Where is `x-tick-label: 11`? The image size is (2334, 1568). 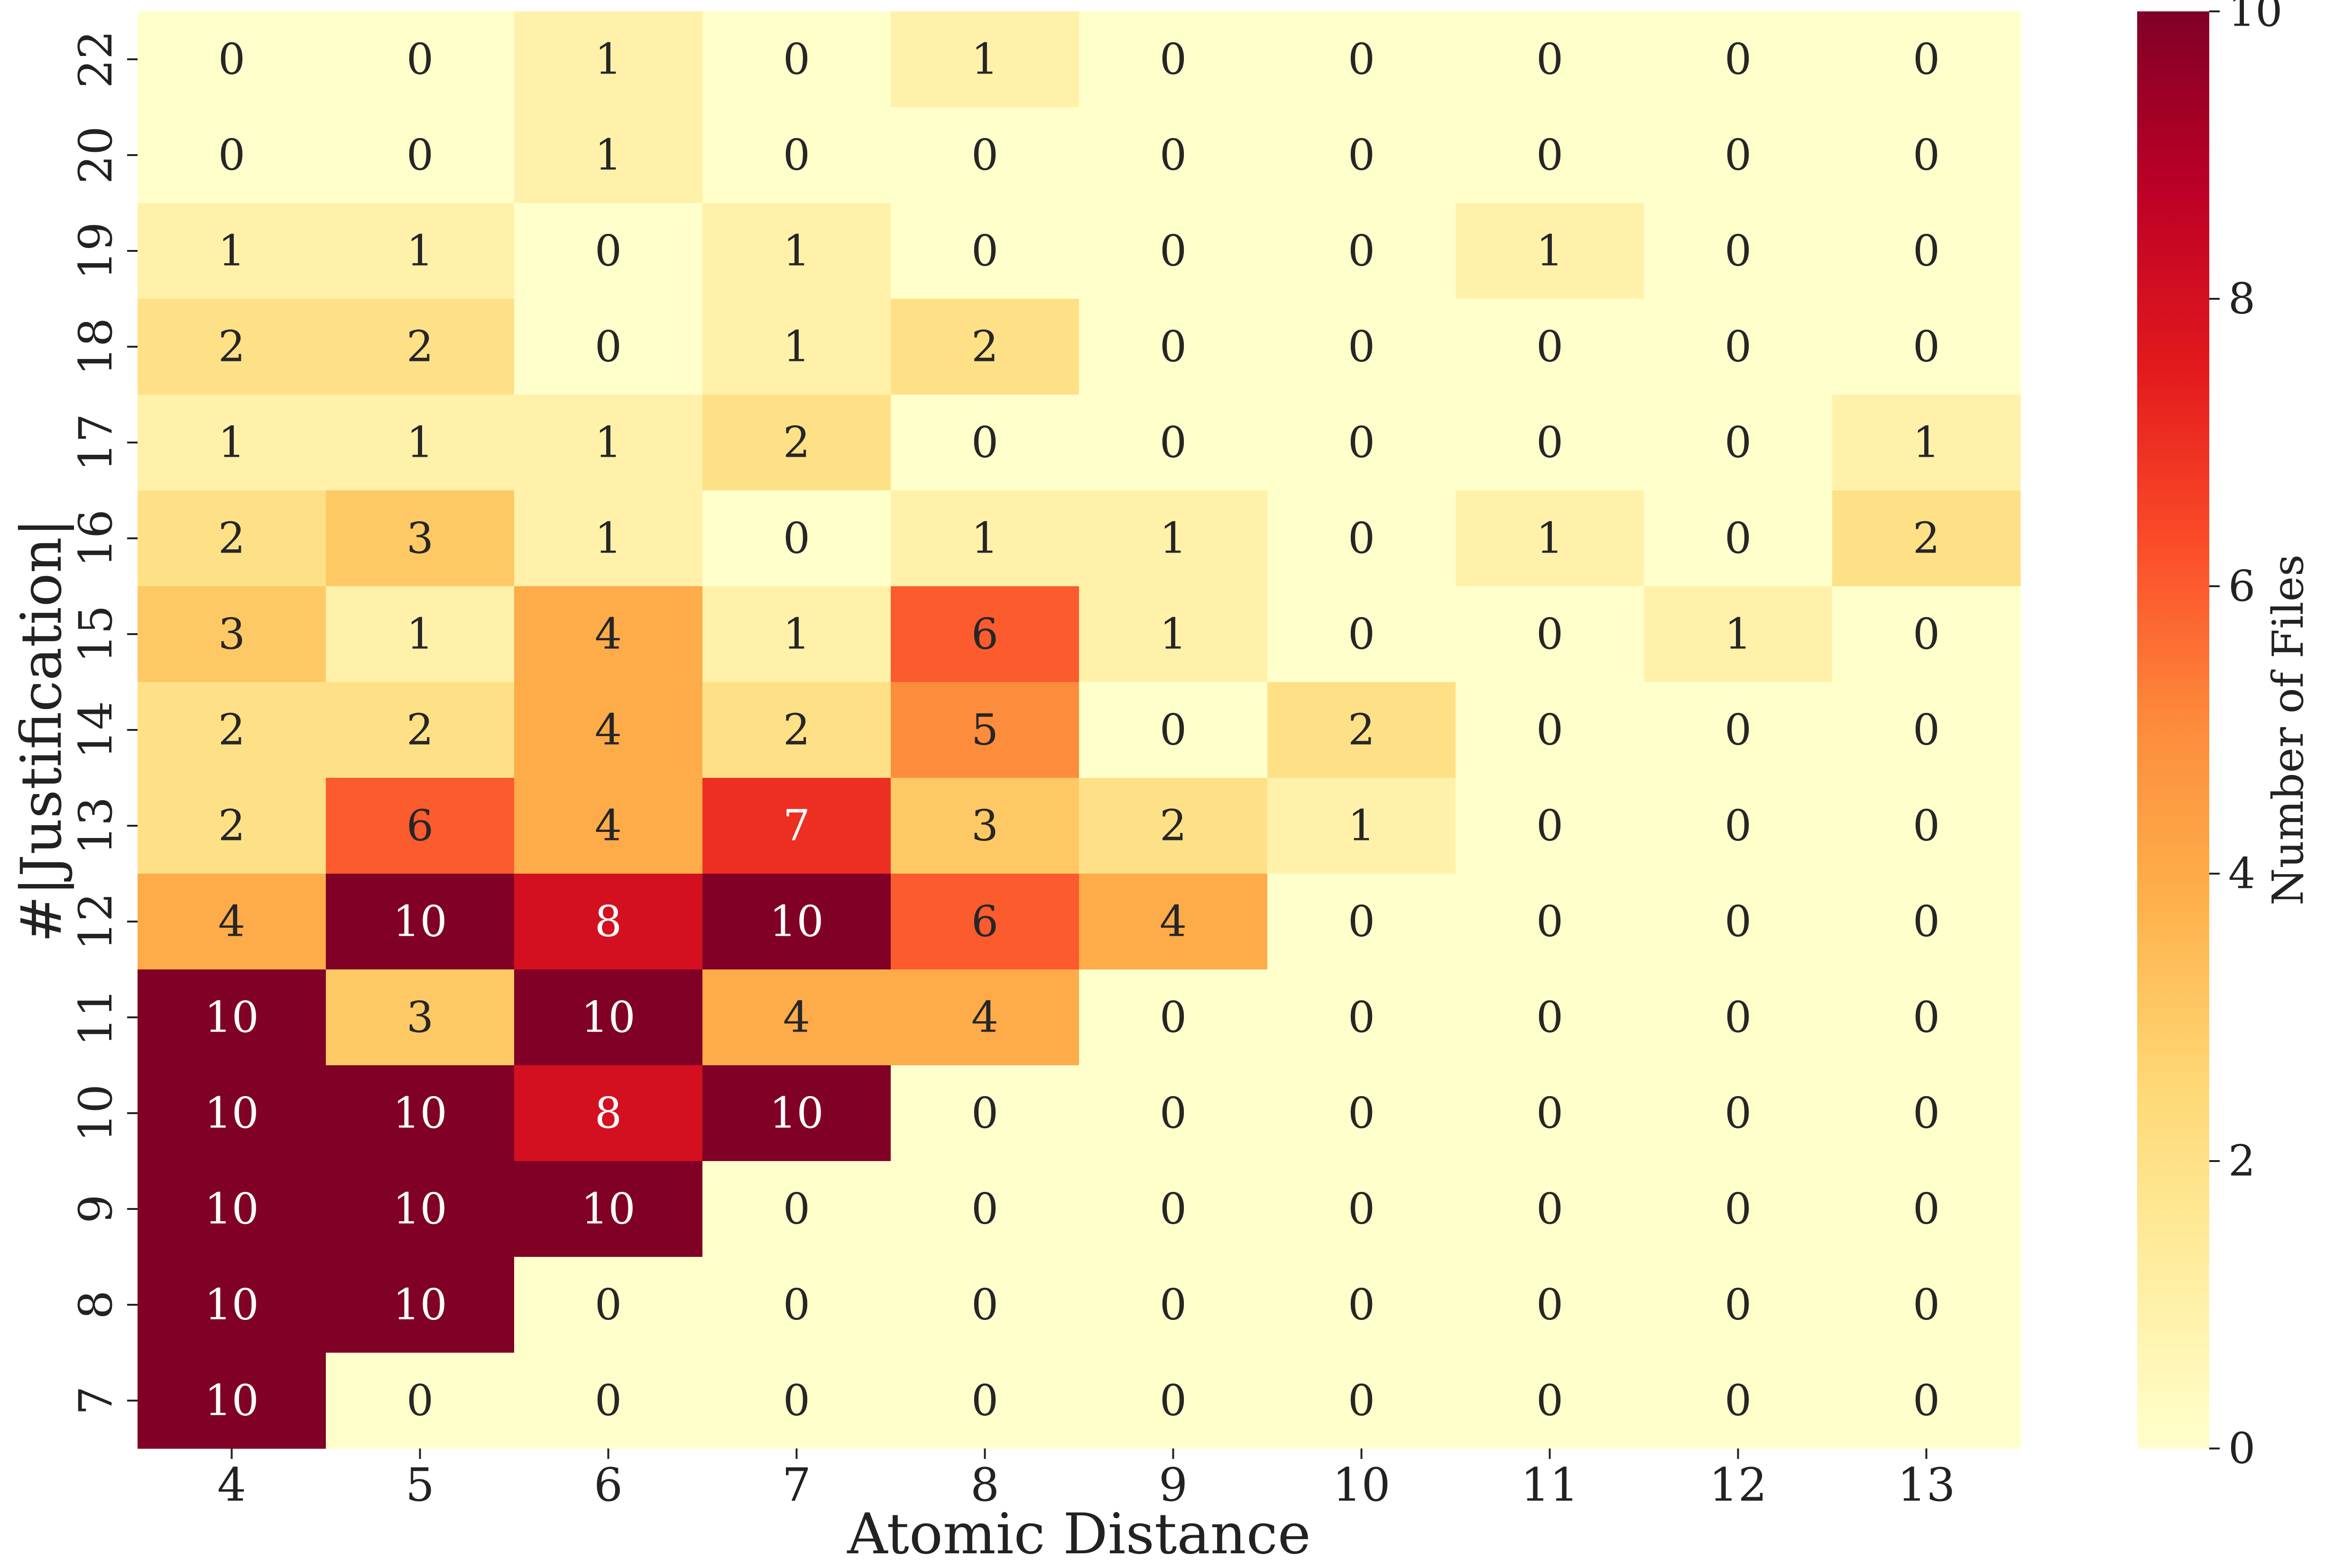
x-tick-label: 11 is located at coordinates (1549, 1485).